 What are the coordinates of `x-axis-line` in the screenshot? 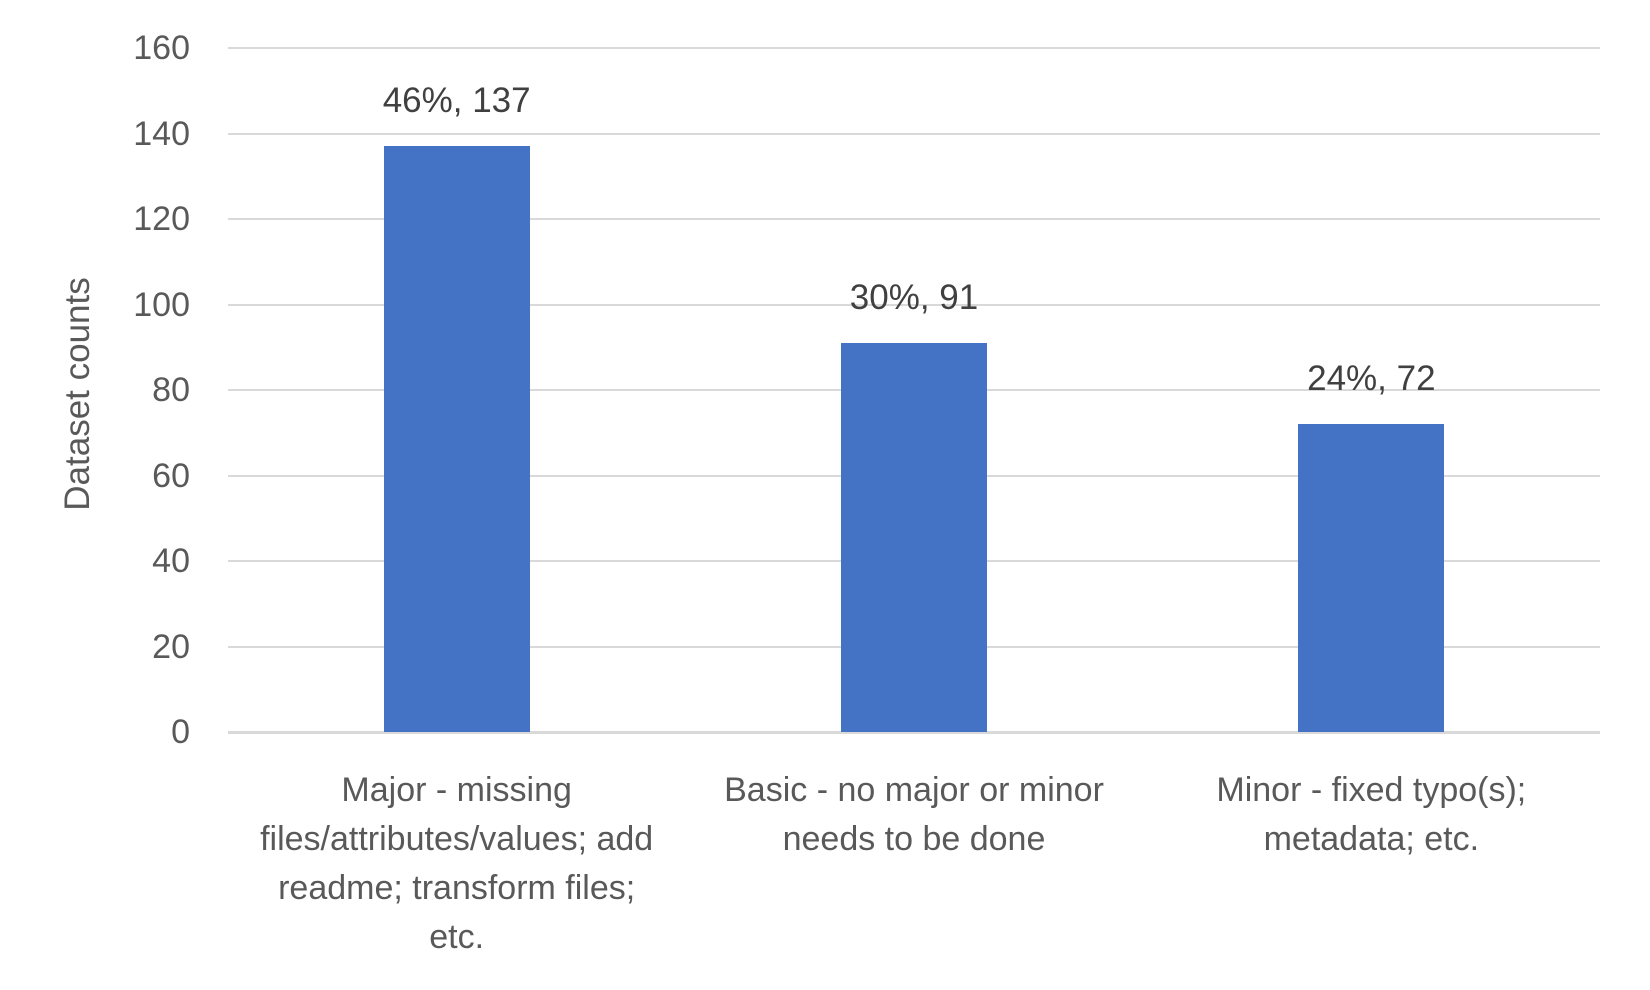 It's located at (914, 732).